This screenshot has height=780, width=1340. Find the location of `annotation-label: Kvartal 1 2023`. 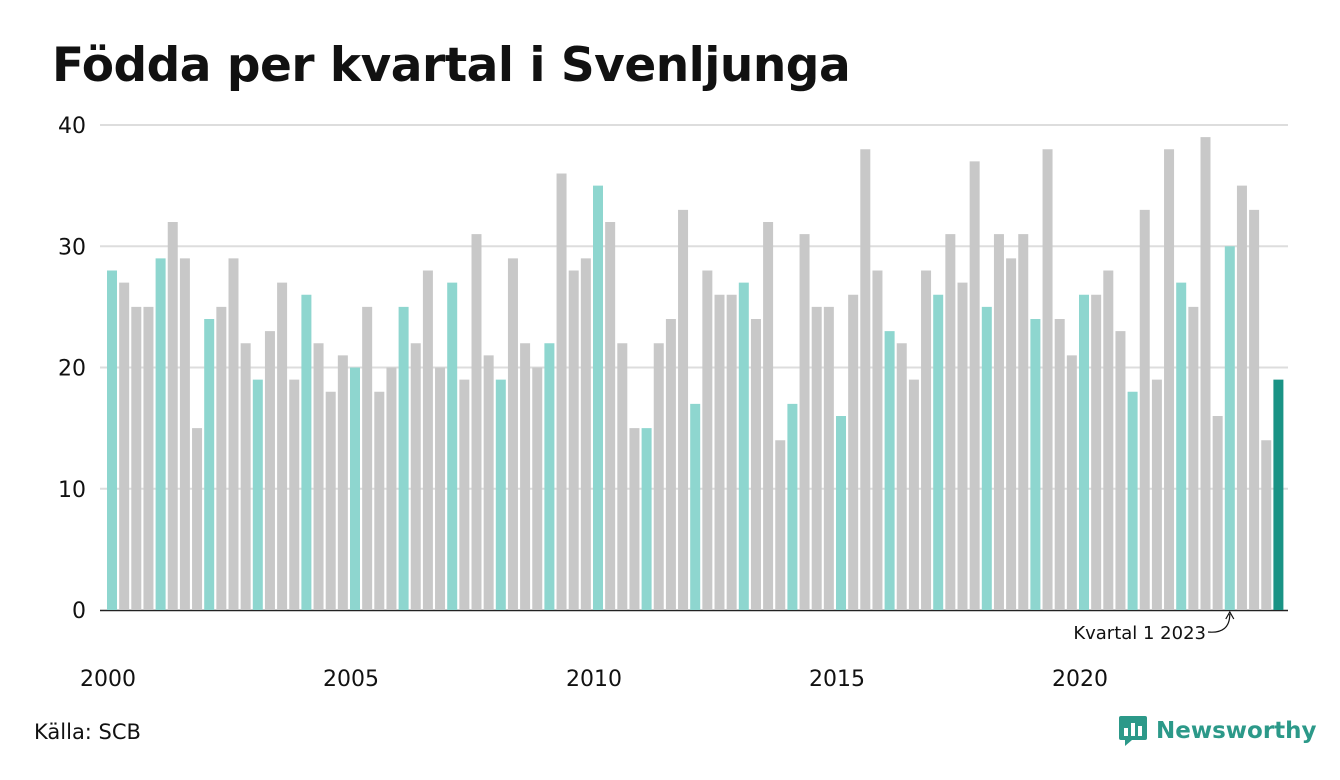

annotation-label: Kvartal 1 2023 is located at coordinates (1139, 633).